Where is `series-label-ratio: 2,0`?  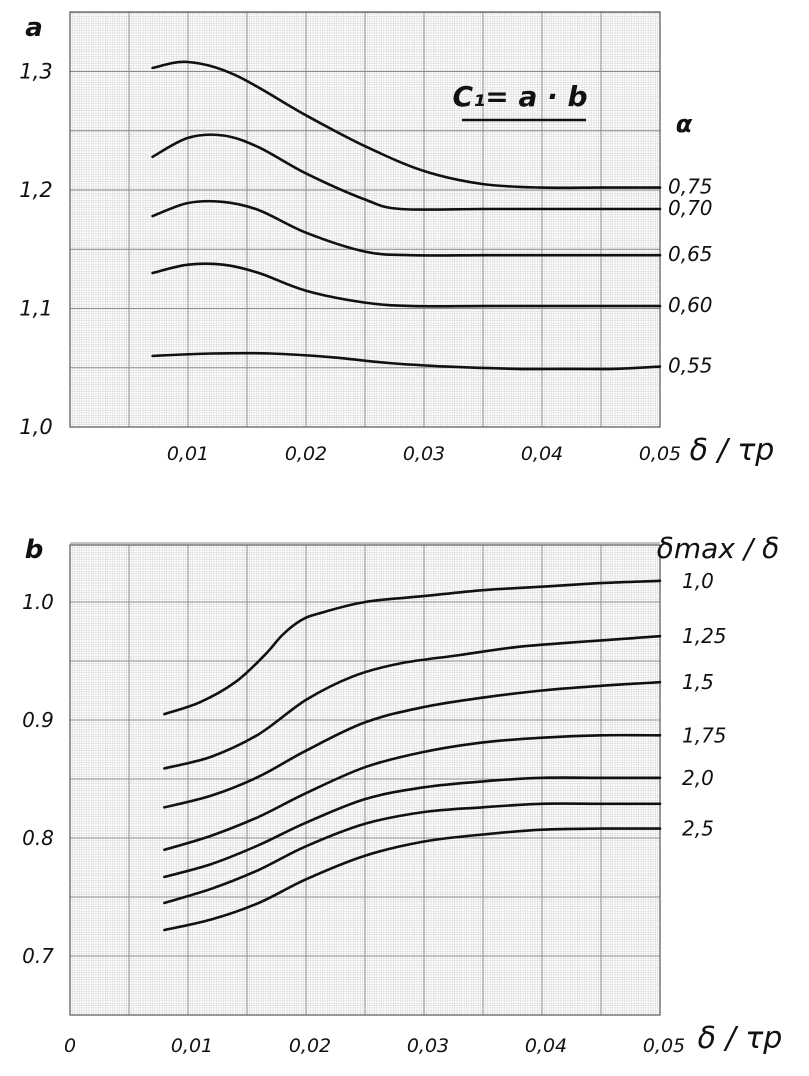
series-label-ratio: 2,0 is located at coordinates (698, 778).